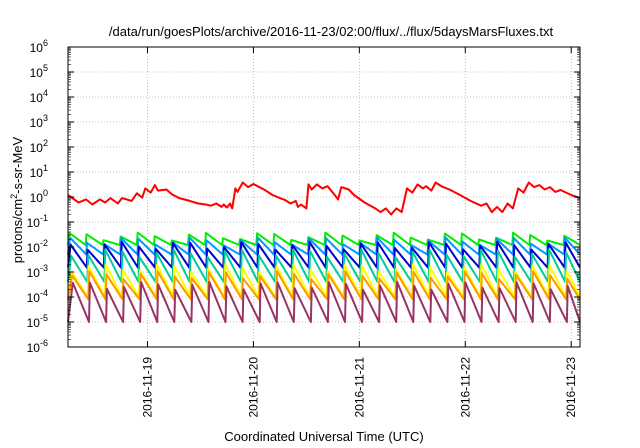  What do you see at coordinates (39, 96) in the screenshot?
I see `y-tick-label: 10⁴` at bounding box center [39, 96].